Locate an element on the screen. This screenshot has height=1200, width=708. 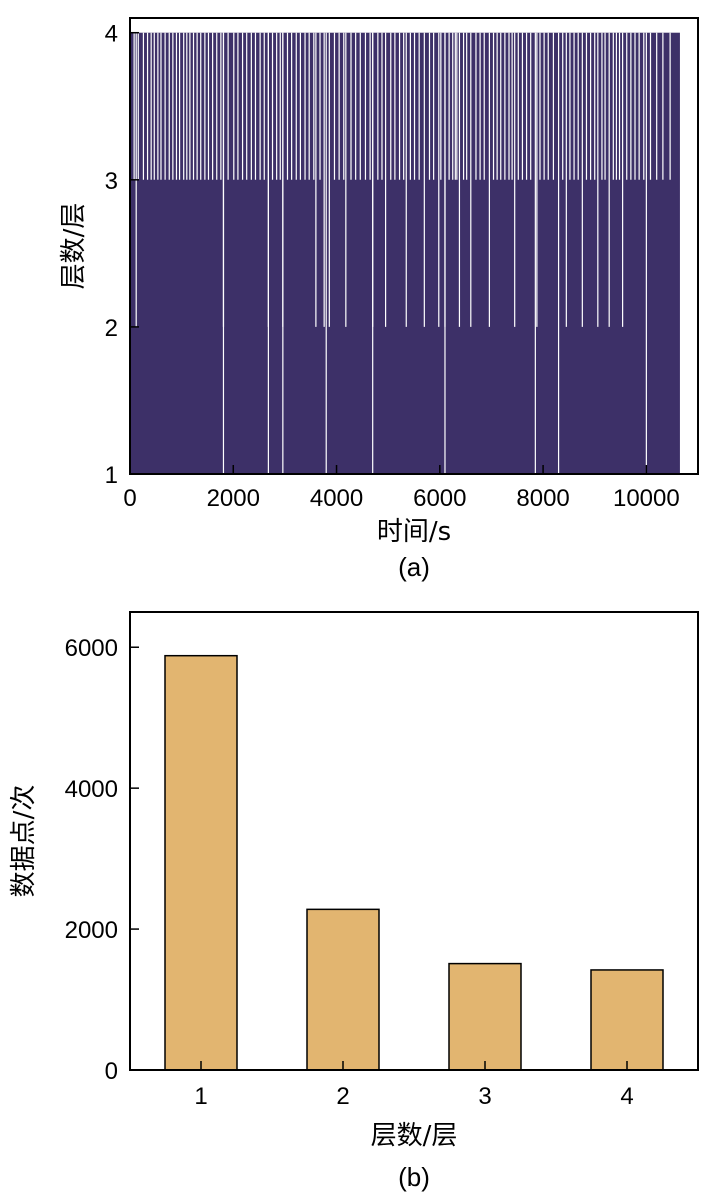
x-tick-label: 10000 is located at coordinates (646, 498).